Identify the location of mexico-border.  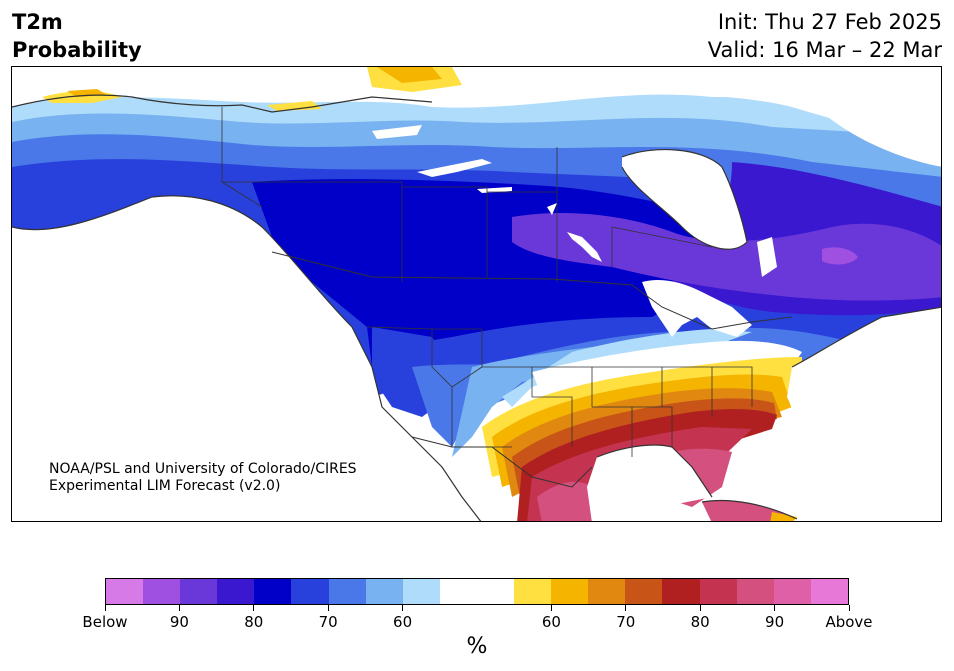
(502, 462).